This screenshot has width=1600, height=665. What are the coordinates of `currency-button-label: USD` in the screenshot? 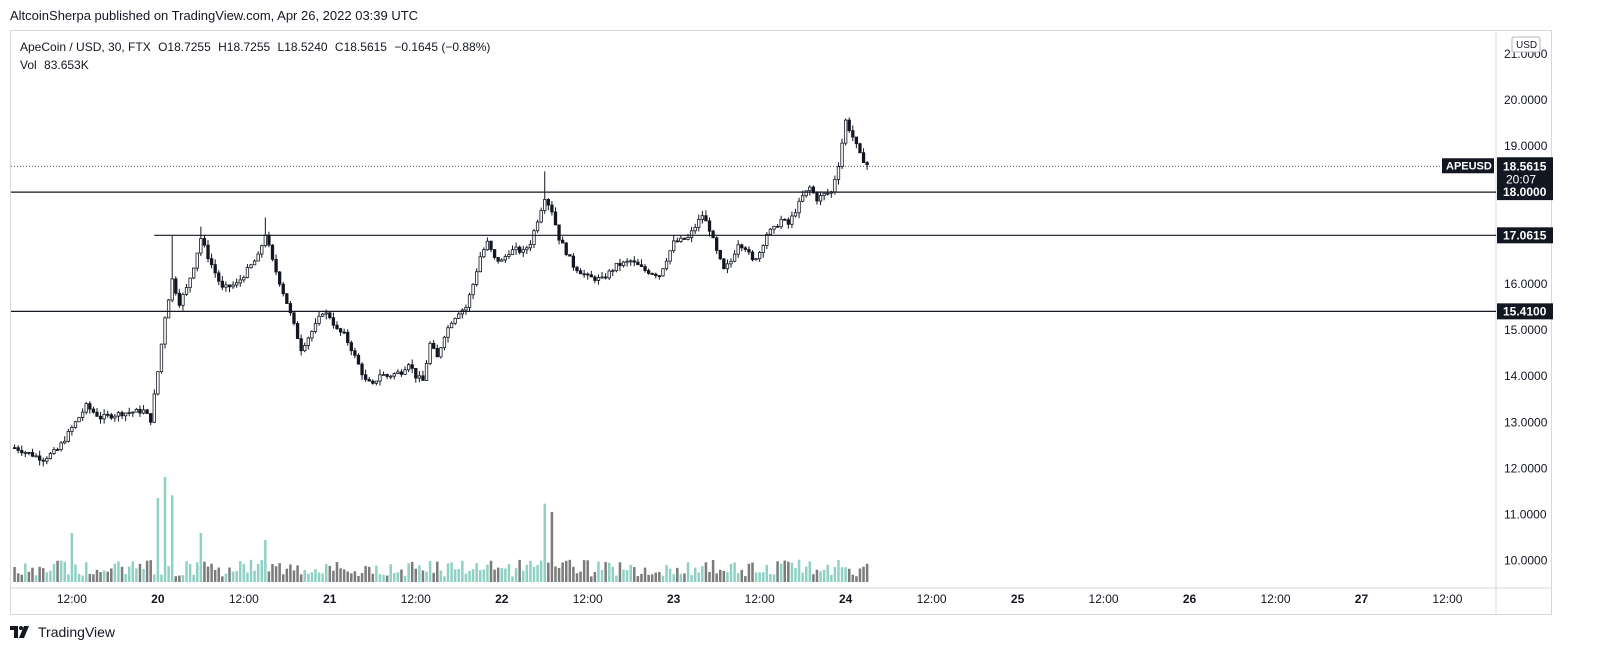 It's located at (1526, 45).